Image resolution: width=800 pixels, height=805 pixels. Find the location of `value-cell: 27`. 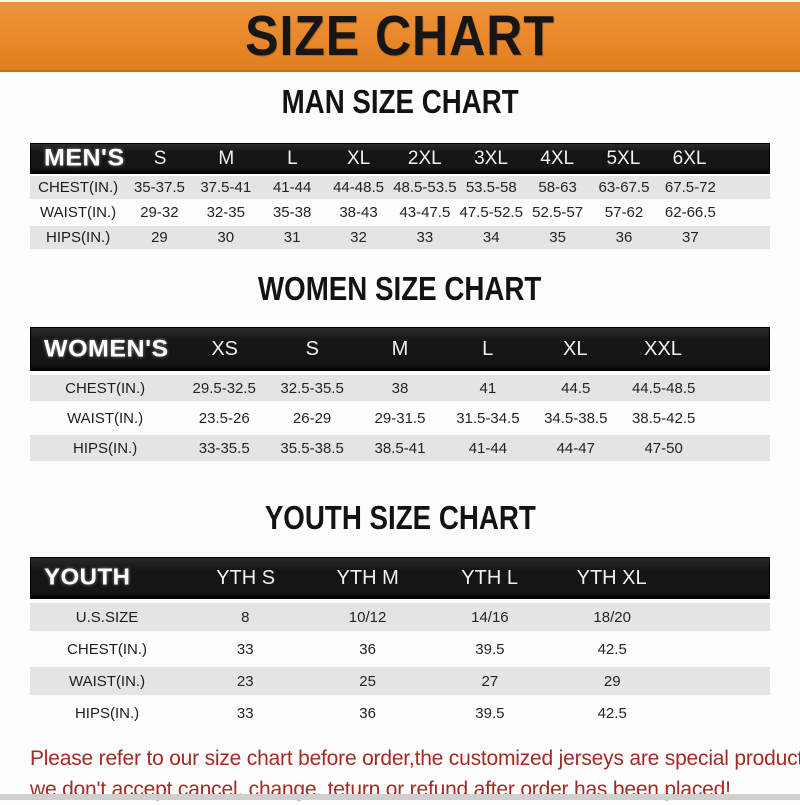

value-cell: 27 is located at coordinates (490, 681).